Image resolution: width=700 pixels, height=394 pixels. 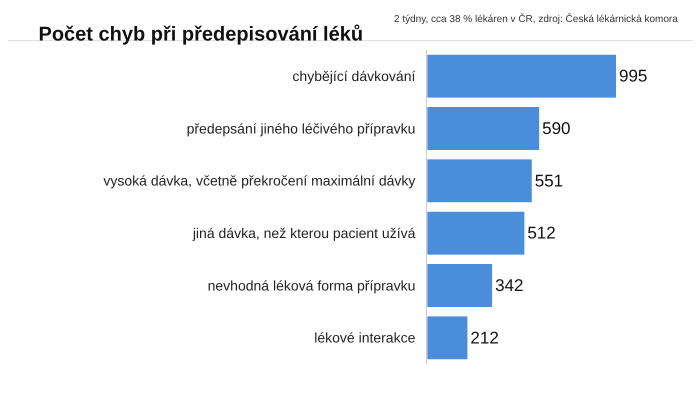 I want to click on data-label: 590, so click(x=556, y=128).